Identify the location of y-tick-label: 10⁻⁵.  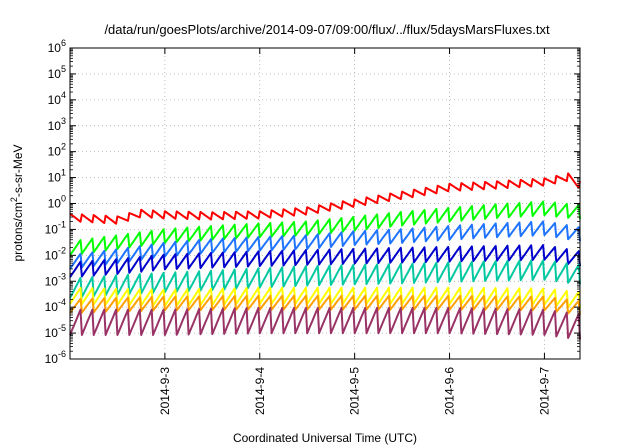
(55, 331).